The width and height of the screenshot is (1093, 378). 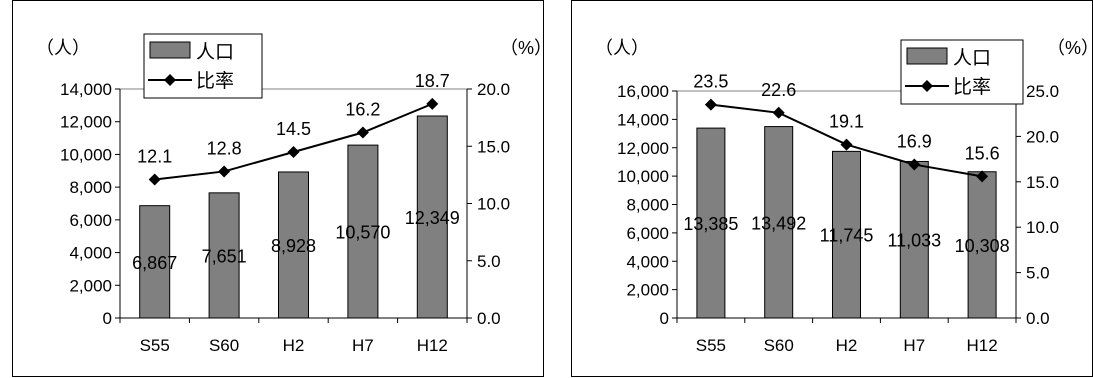 What do you see at coordinates (710, 82) in the screenshot?
I see `ratio-value-label: 23.5` at bounding box center [710, 82].